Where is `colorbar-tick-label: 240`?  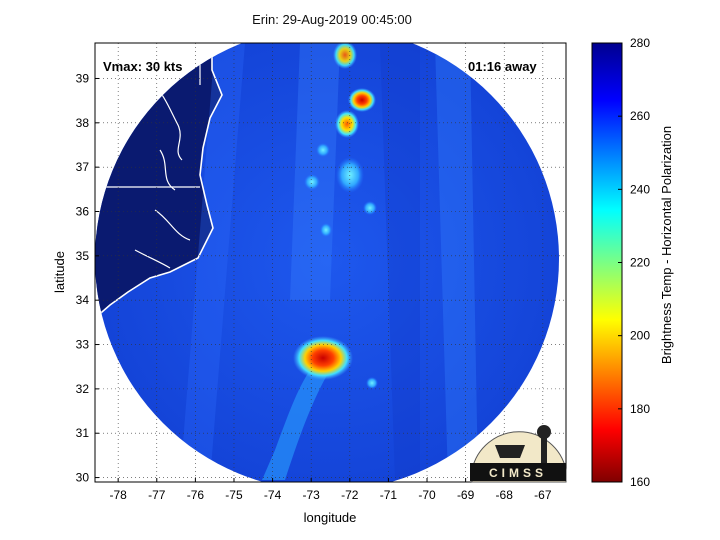
colorbar-tick-label: 240 is located at coordinates (640, 189).